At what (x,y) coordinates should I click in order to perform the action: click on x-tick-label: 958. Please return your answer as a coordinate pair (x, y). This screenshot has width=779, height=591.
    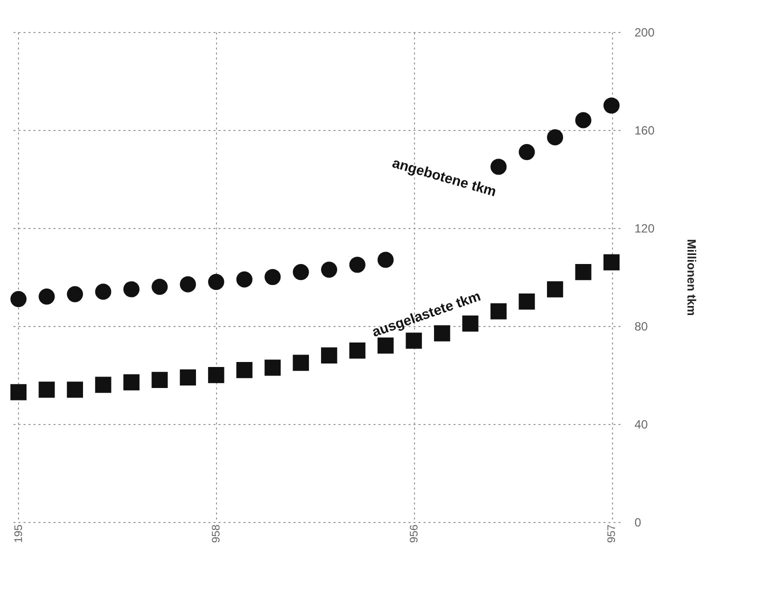
    Looking at the image, I should click on (216, 533).